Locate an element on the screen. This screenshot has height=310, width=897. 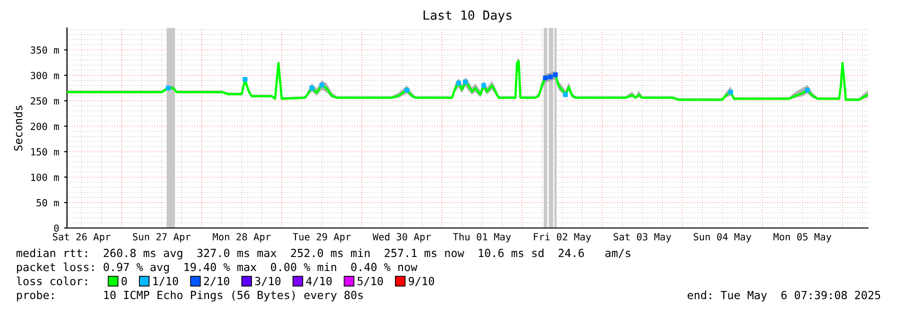
y-tick-label: 0 is located at coordinates (56, 228).